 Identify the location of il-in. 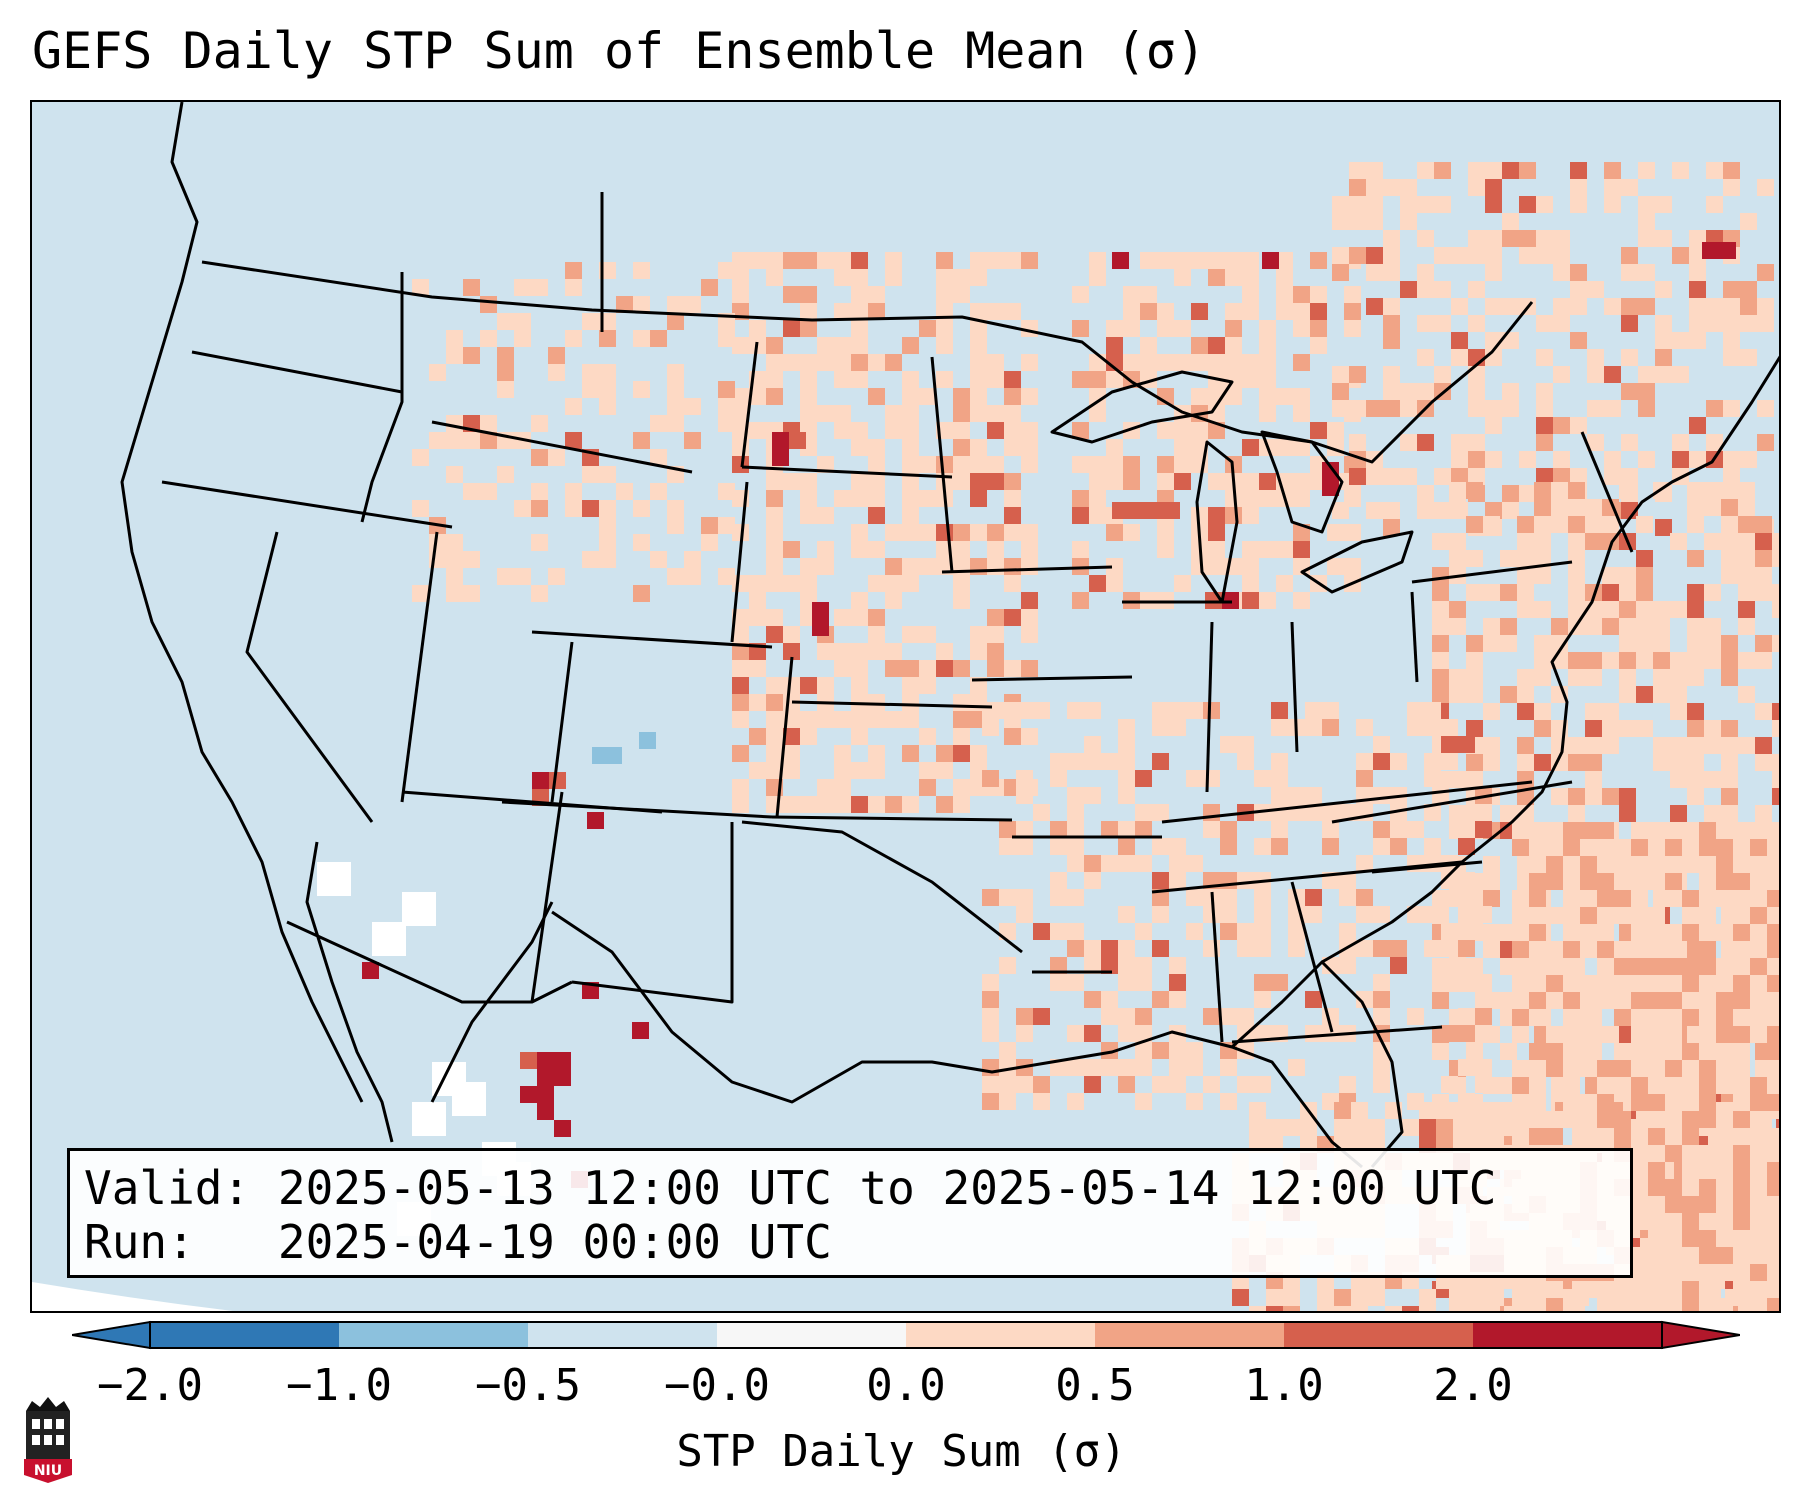
(1209, 707).